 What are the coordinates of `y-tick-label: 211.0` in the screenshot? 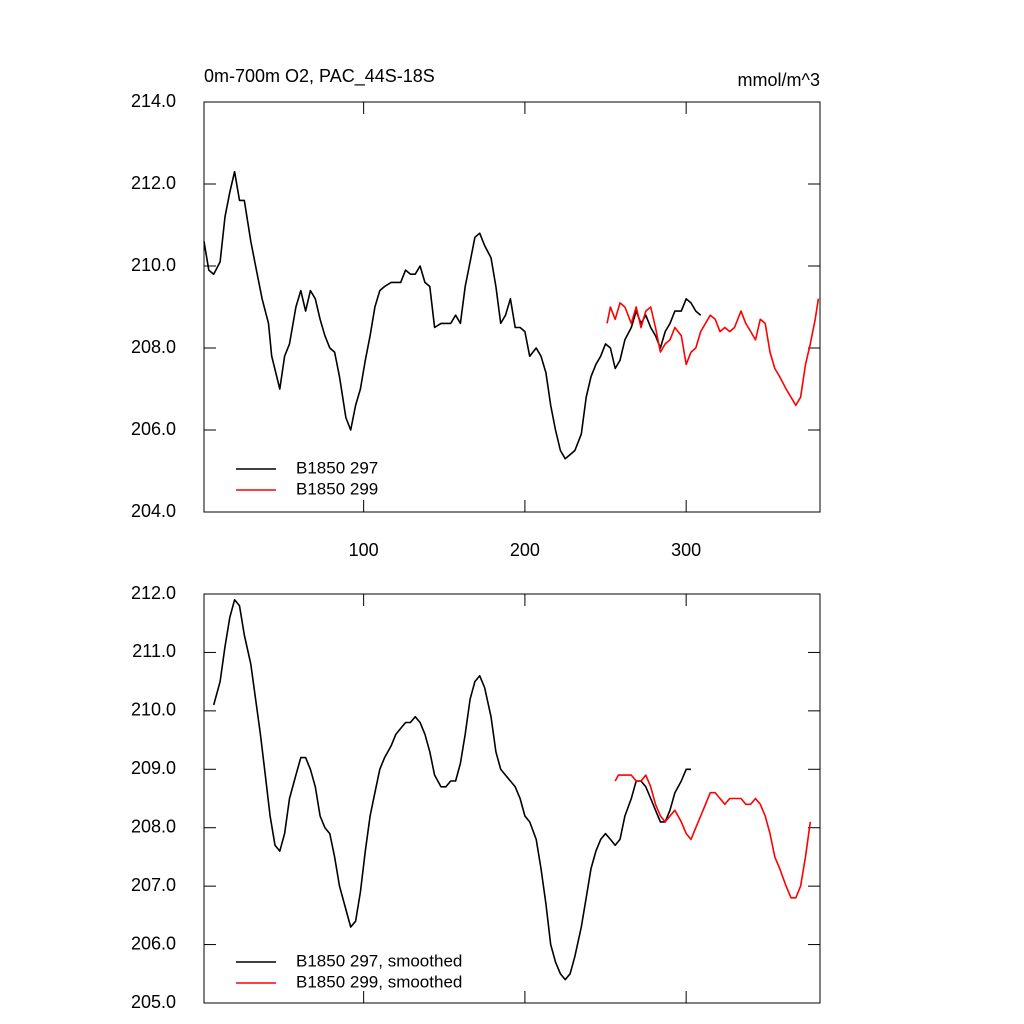 It's located at (154, 651).